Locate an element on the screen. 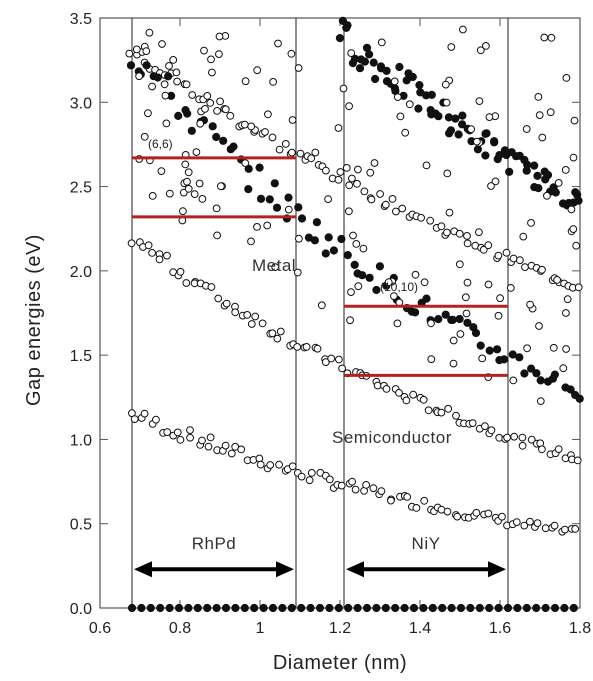 The image size is (593, 681). annotation-semiconductor: Semiconductor is located at coordinates (392, 437).